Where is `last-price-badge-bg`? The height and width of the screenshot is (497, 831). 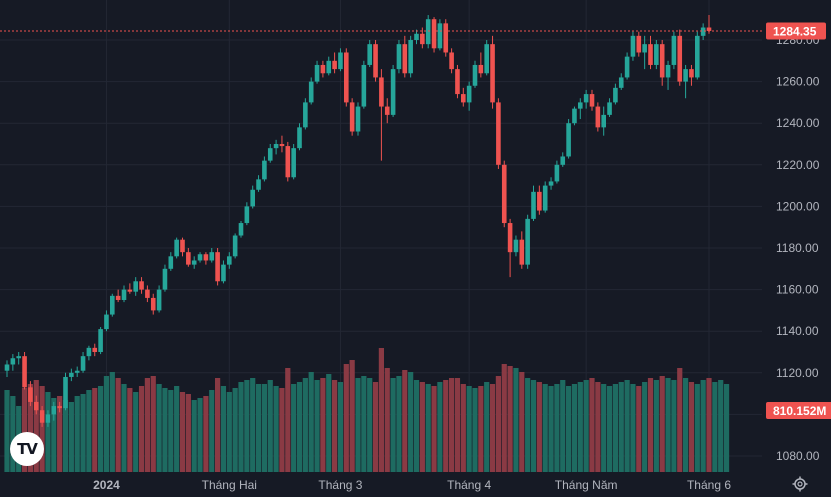
last-price-badge-bg is located at coordinates (796, 31).